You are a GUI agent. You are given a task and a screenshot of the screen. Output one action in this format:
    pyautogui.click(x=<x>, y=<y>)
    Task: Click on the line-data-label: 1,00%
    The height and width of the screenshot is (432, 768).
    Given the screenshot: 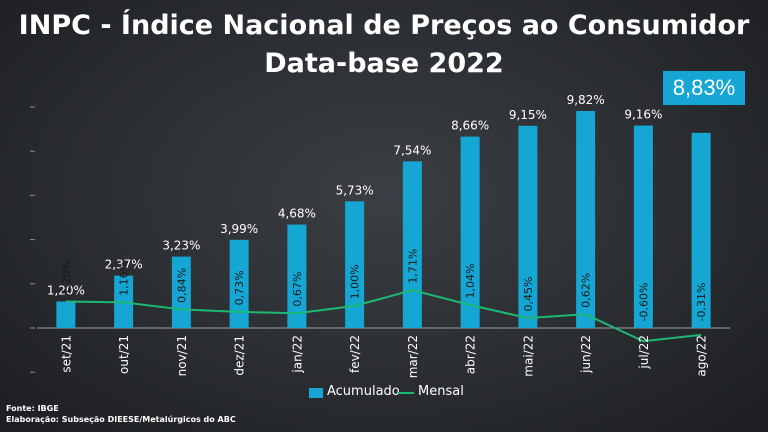 What is the action you would take?
    pyautogui.click(x=355, y=281)
    